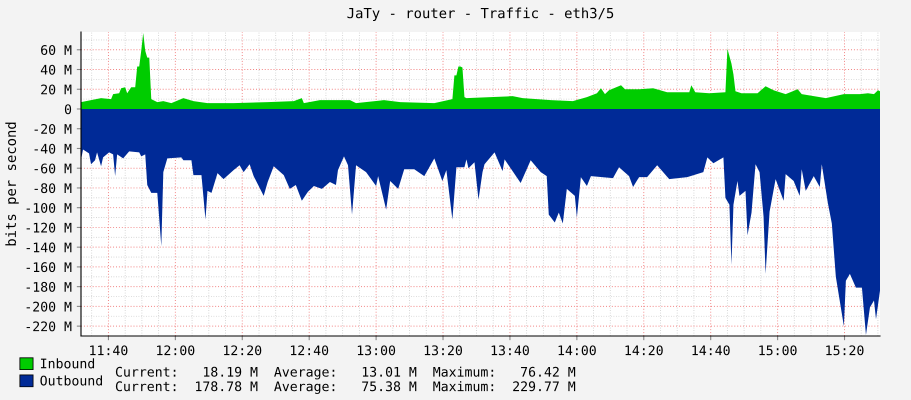  Describe the element at coordinates (53, 129) in the screenshot. I see `y-tick-label: -20 M` at that location.